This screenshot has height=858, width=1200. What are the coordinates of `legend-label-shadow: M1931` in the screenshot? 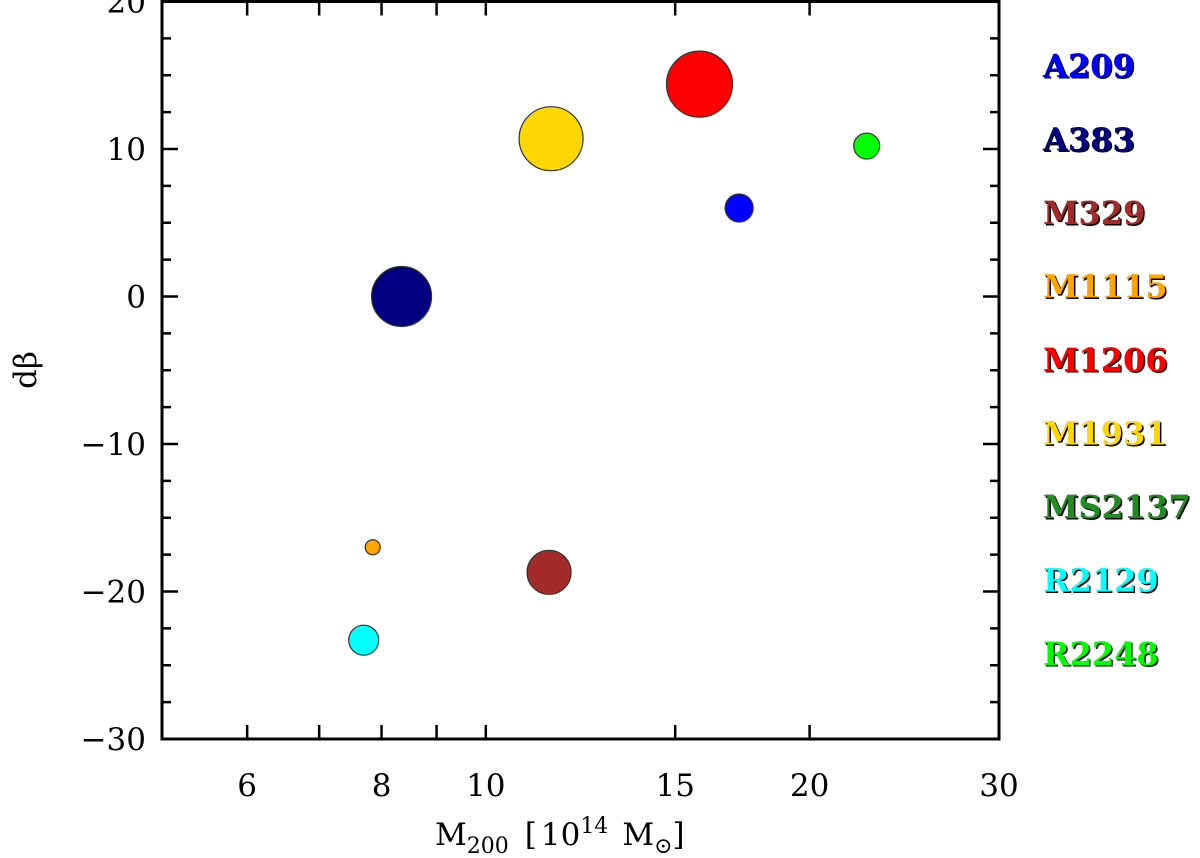 It's located at (1107, 435).